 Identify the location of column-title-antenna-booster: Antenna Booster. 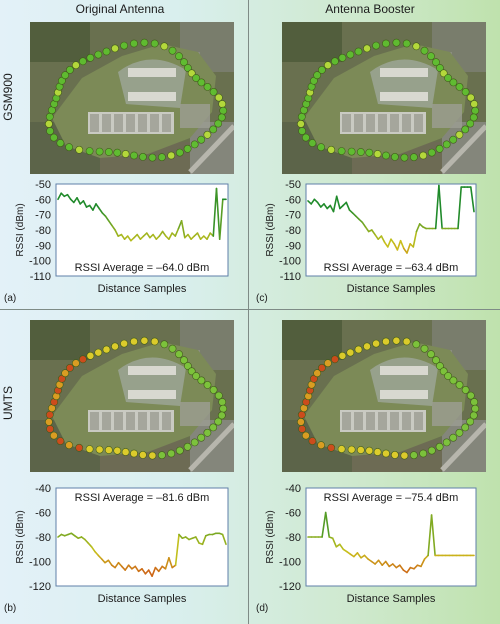
(370, 9).